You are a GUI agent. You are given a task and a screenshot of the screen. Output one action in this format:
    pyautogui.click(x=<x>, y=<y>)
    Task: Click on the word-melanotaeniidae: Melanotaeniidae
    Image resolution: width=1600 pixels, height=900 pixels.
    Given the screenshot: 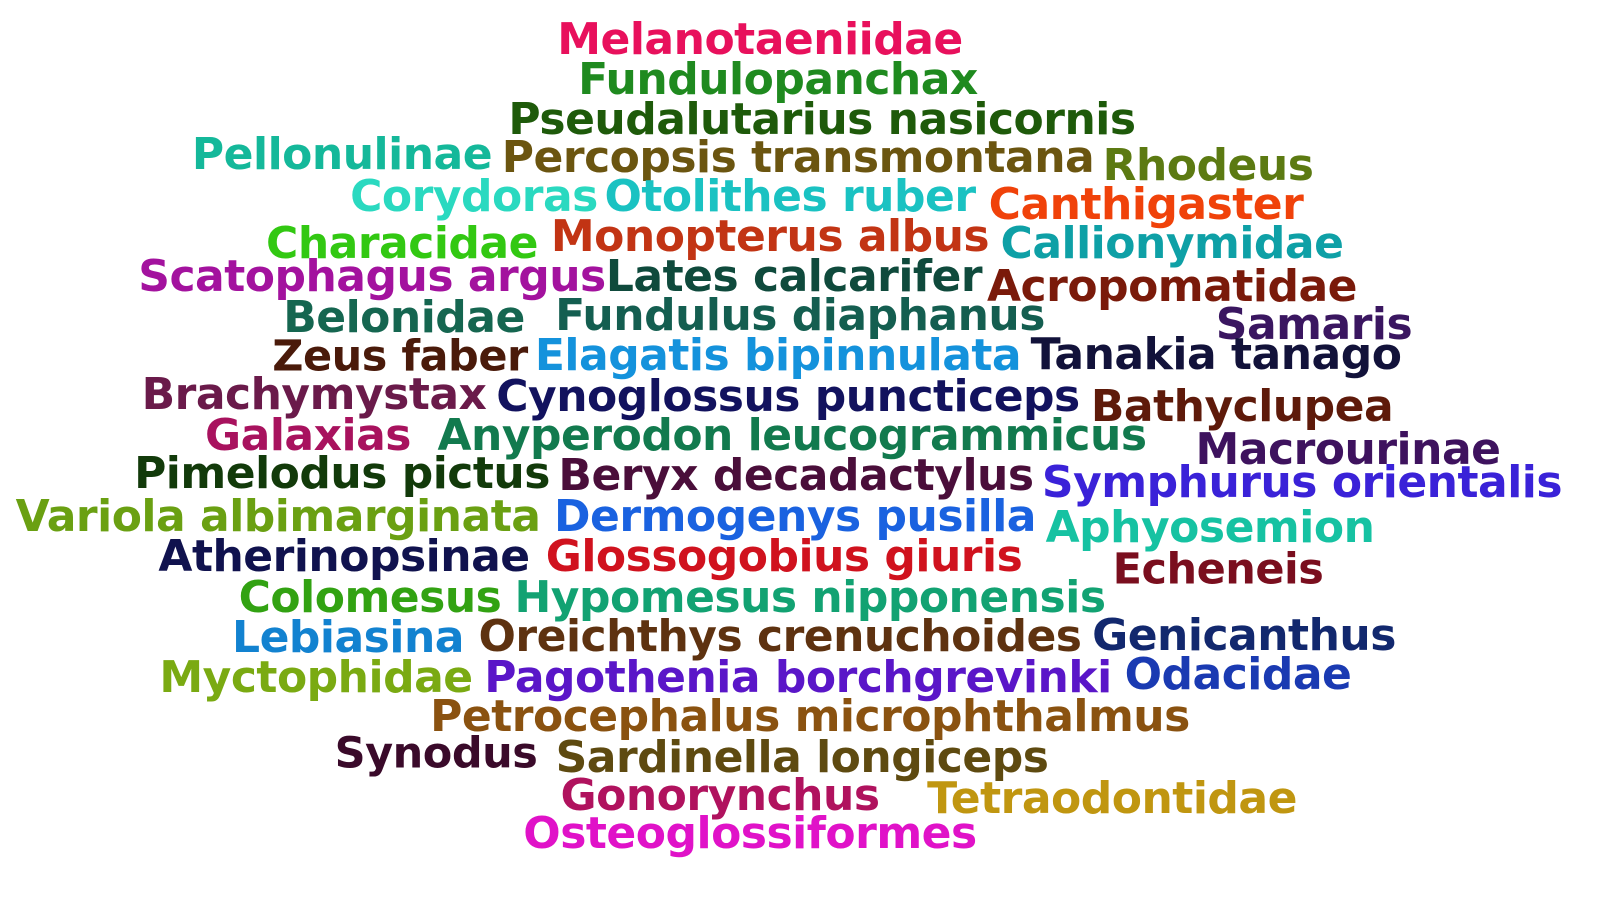 What is the action you would take?
    pyautogui.click(x=760, y=39)
    